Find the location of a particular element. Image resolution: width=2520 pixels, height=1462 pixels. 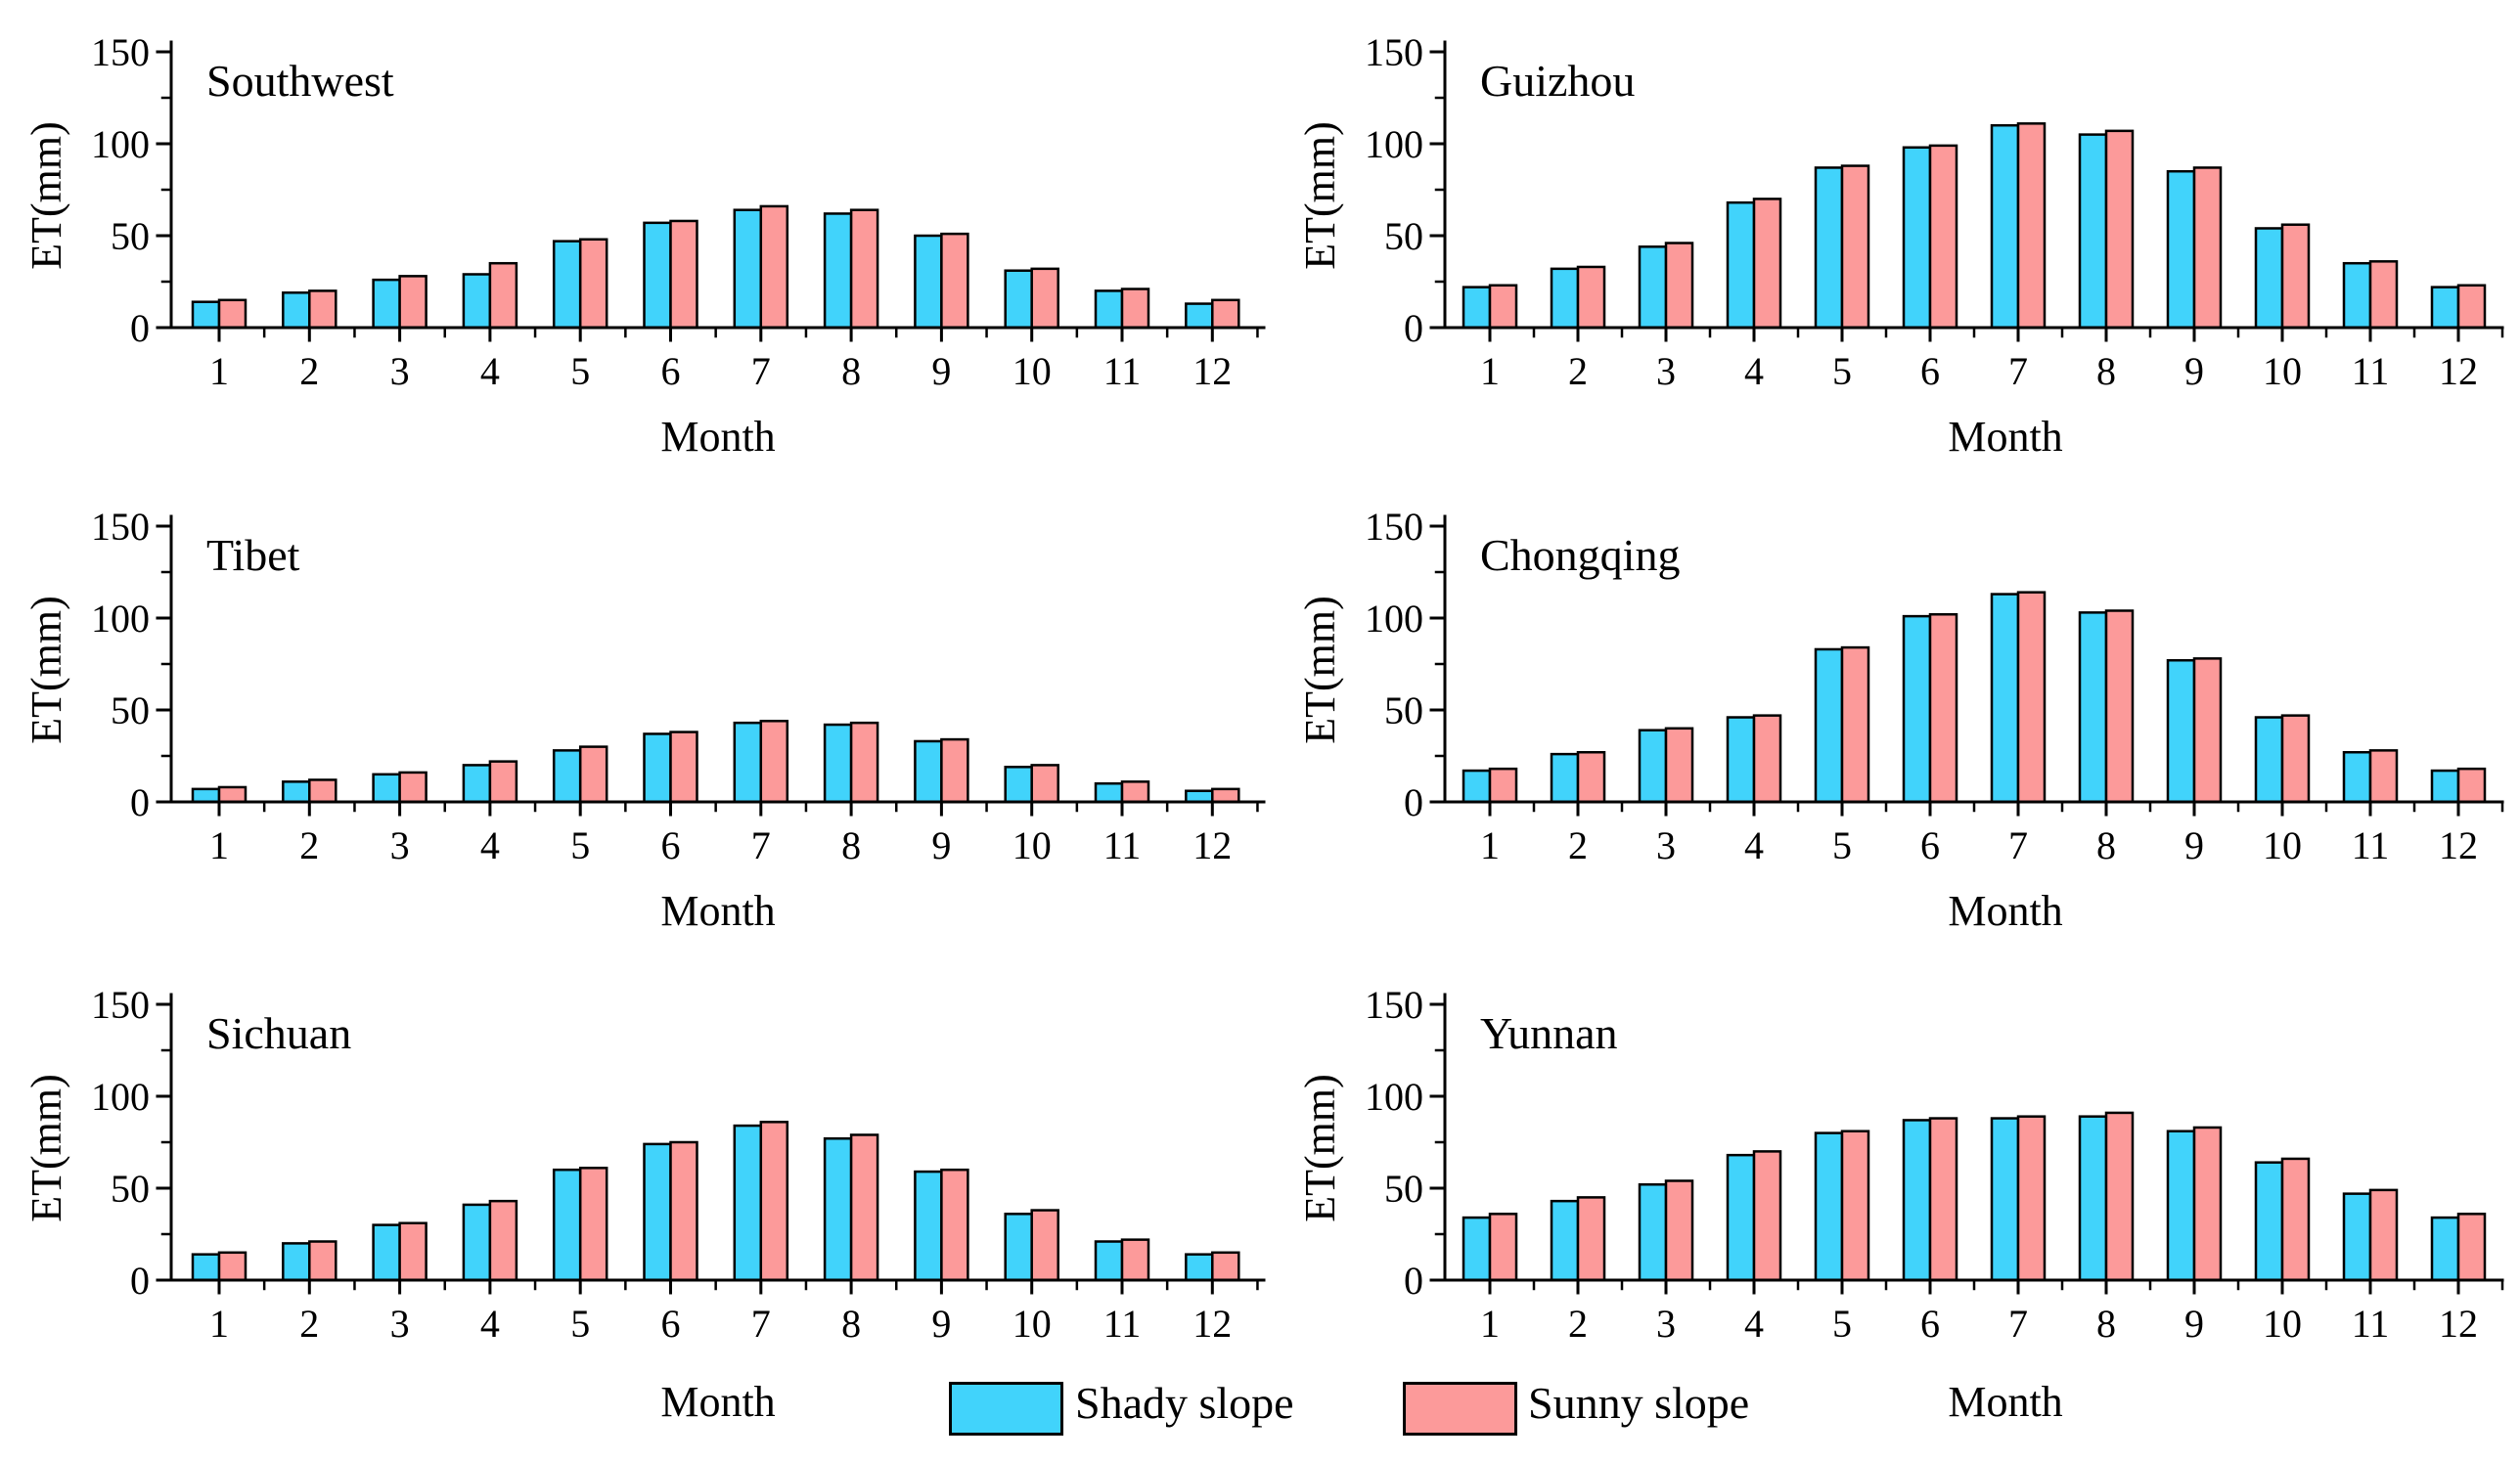

x-tick-label-month-5: 5 is located at coordinates (580, 1324).